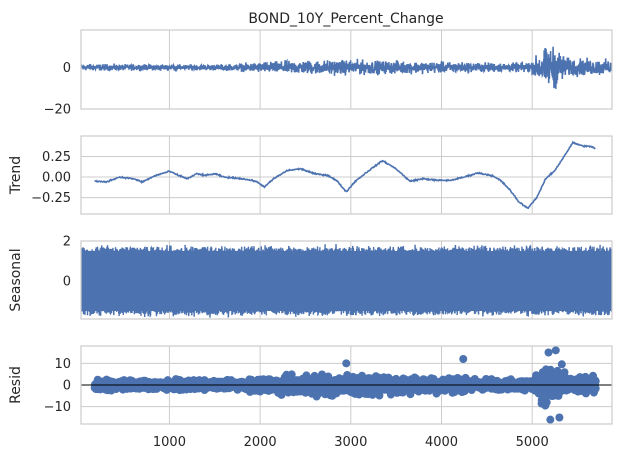 The width and height of the screenshot is (623, 464). Describe the element at coordinates (56, 178) in the screenshot. I see `y-tick-label: 0.00` at that location.